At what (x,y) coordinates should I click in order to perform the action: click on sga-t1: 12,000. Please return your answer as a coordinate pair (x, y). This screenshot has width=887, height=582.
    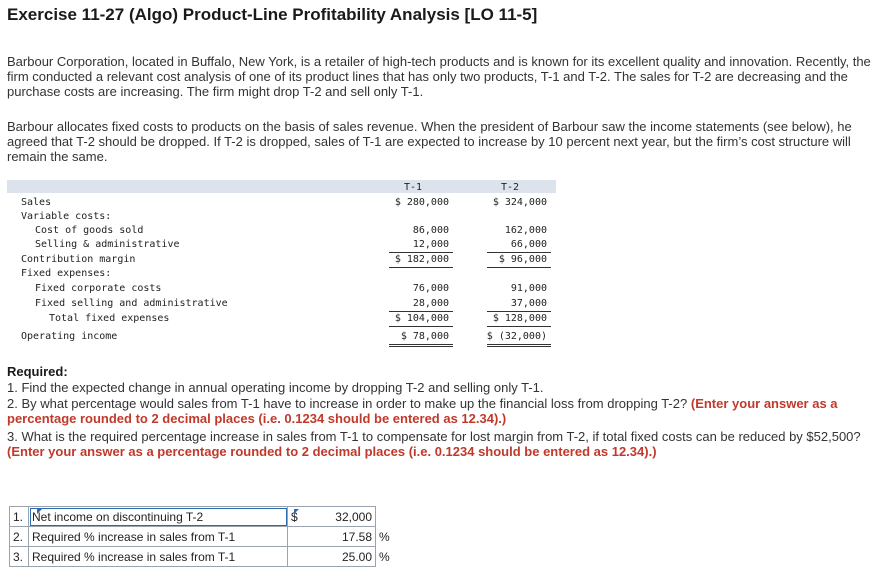
    Looking at the image, I should click on (430, 244).